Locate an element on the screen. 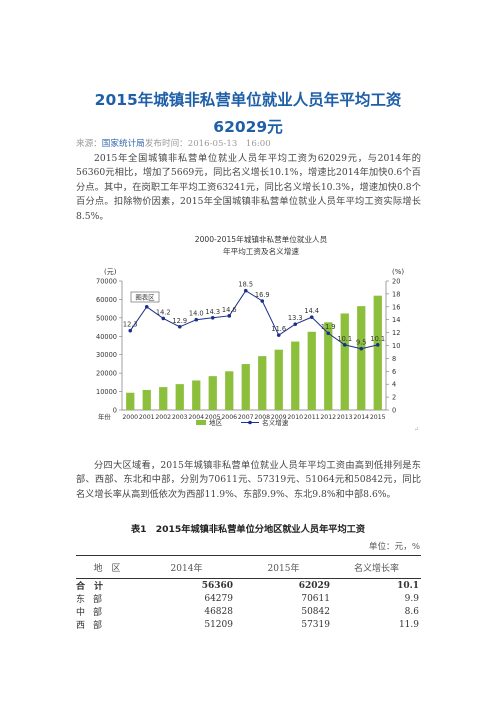 The image size is (496, 702). row-rate: 11.9 is located at coordinates (408, 624).